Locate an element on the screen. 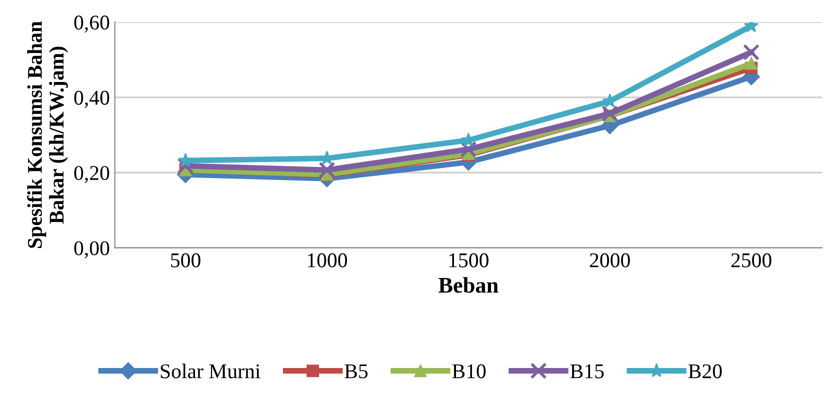 The height and width of the screenshot is (403, 832). y-tick-label: 0,20 is located at coordinates (92, 175).